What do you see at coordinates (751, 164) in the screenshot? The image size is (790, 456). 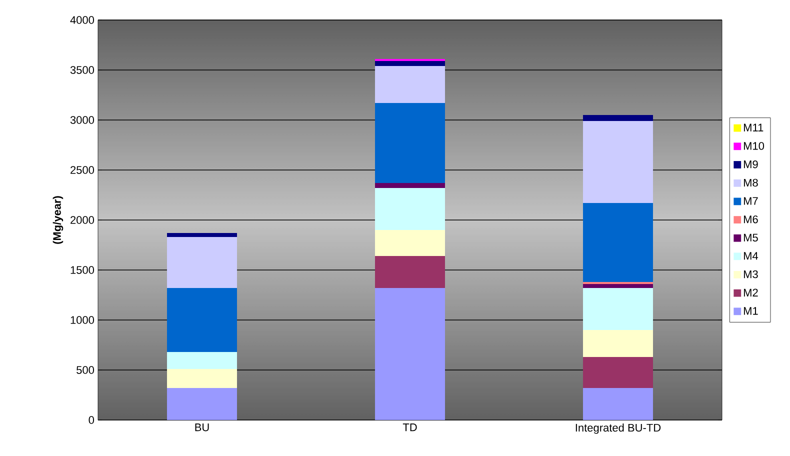 I see `legend-label: M9` at bounding box center [751, 164].